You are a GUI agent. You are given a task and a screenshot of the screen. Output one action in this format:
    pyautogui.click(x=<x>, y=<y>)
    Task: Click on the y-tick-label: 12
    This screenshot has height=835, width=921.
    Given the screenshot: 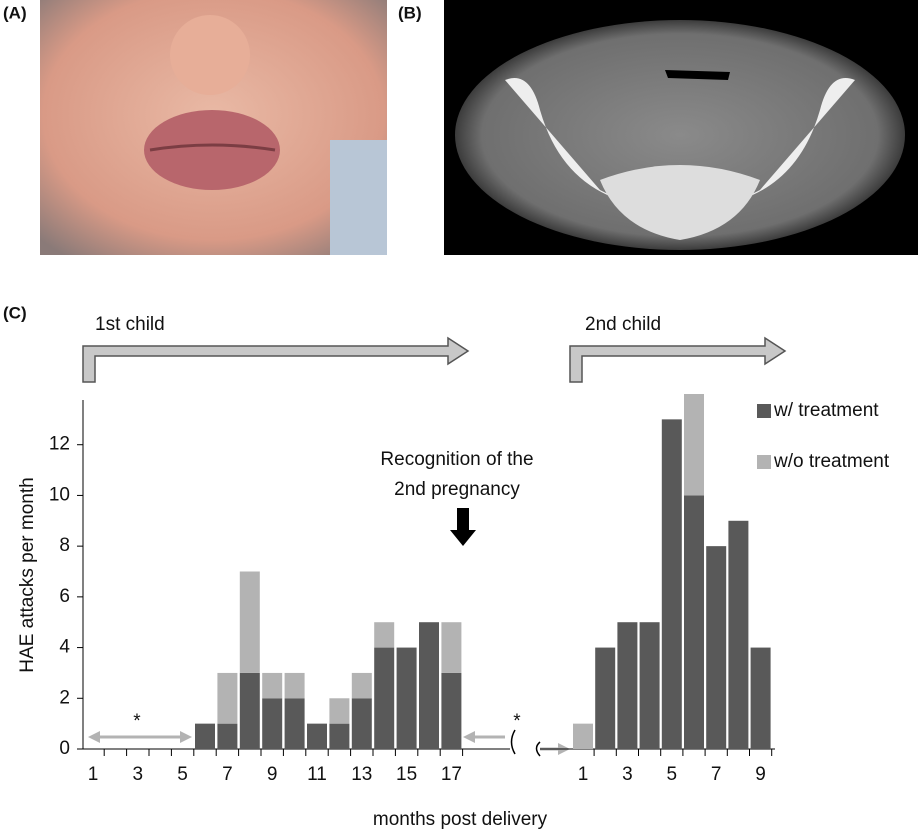 What is the action you would take?
    pyautogui.click(x=59, y=444)
    